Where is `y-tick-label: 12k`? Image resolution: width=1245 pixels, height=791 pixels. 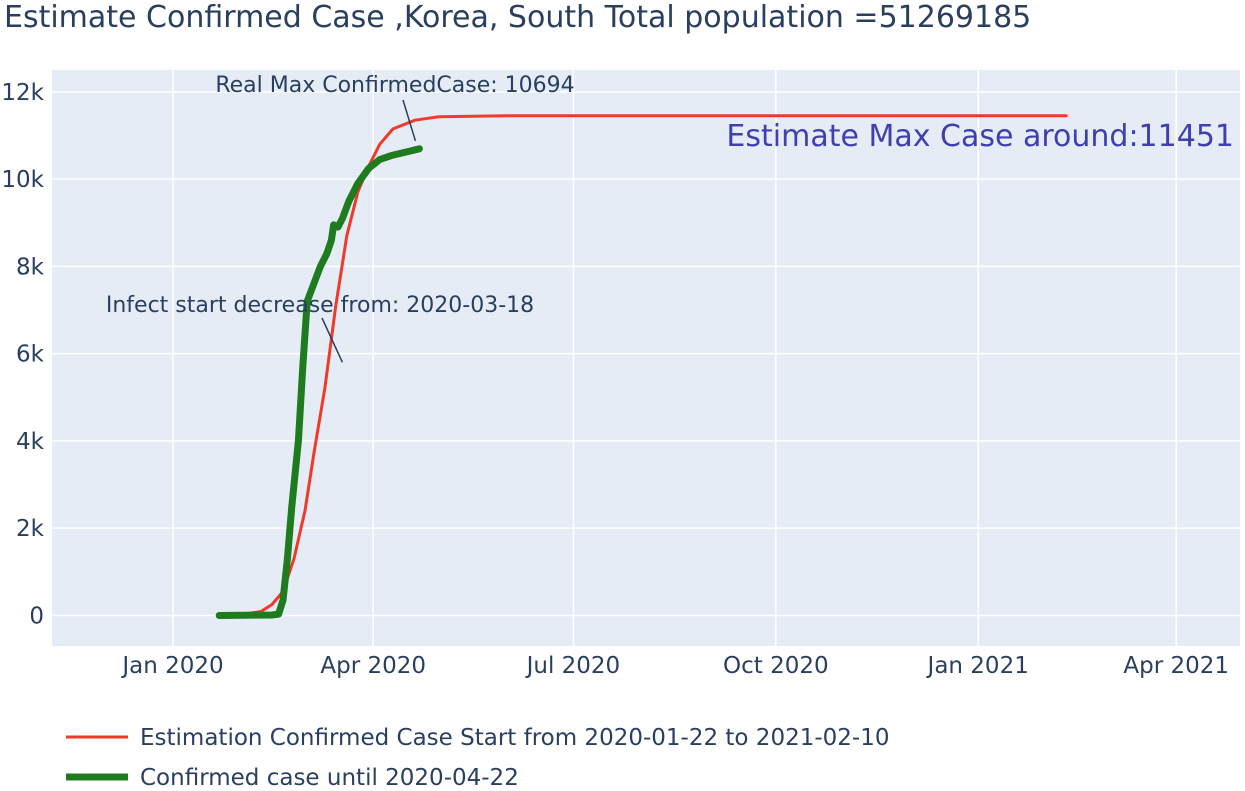
y-tick-label: 12k is located at coordinates (22, 93).